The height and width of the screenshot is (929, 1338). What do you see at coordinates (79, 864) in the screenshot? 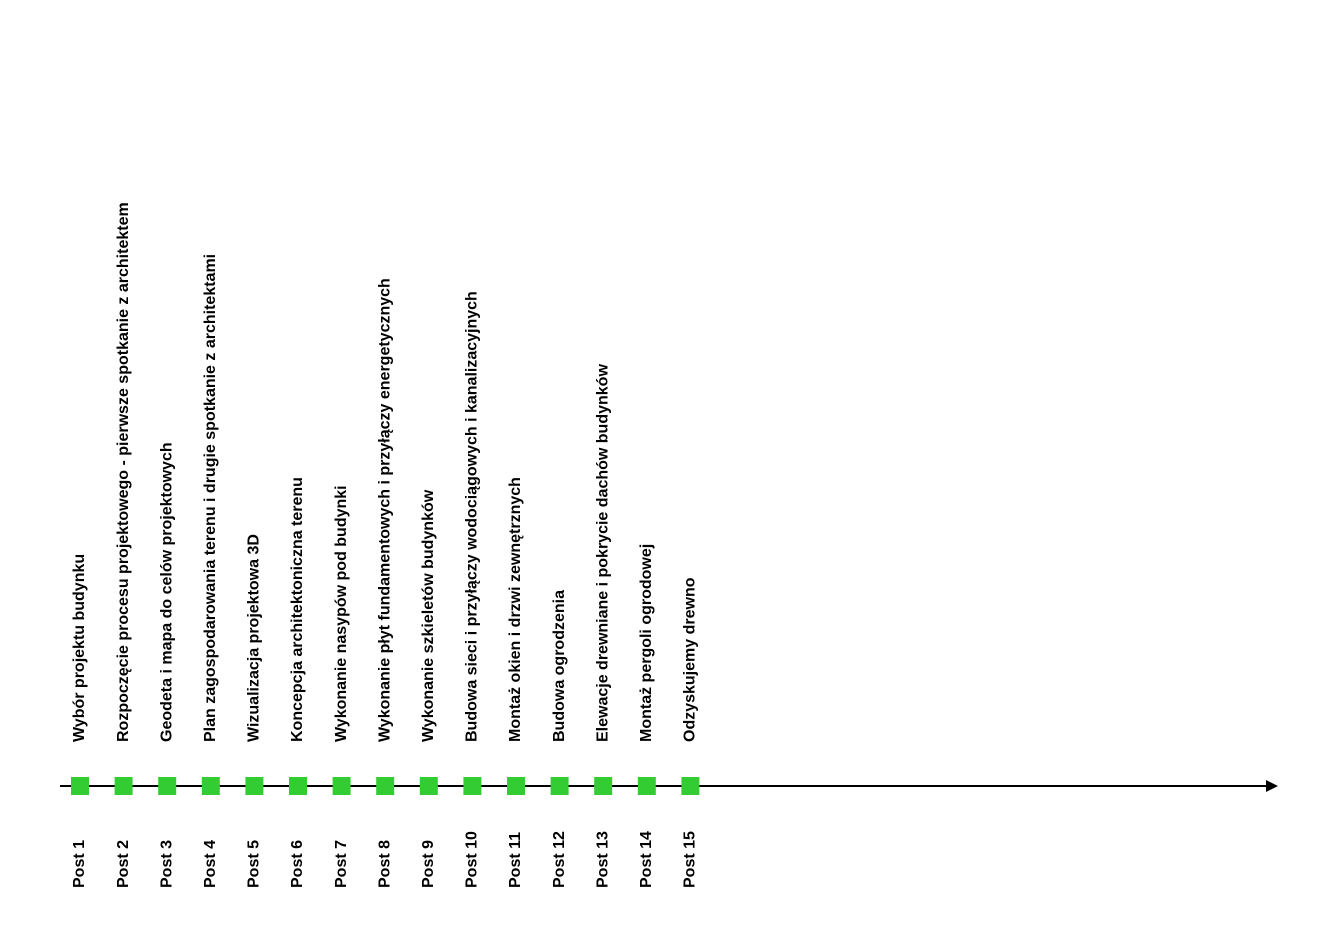
I see `post-label: Post 1` at bounding box center [79, 864].